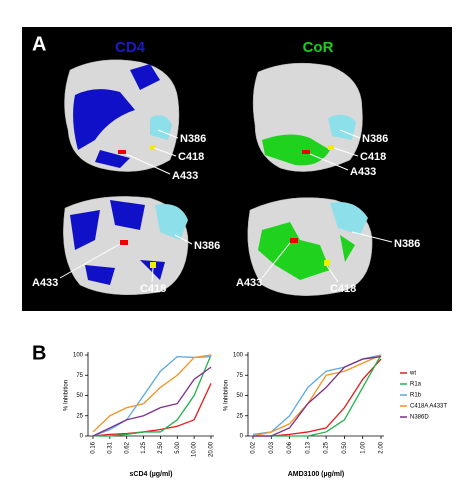 This screenshot has width=474, height=481. I want to click on x-axis-label: AMD3100 (µg/ml), so click(316, 474).